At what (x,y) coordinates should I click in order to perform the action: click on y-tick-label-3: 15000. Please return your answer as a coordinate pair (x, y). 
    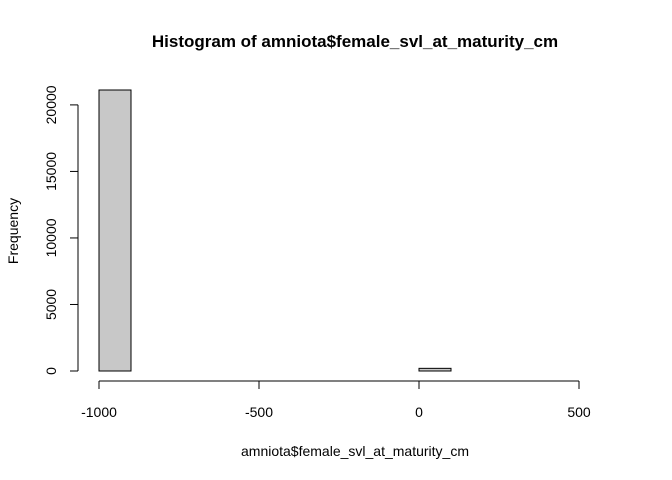
    Looking at the image, I should click on (51, 171).